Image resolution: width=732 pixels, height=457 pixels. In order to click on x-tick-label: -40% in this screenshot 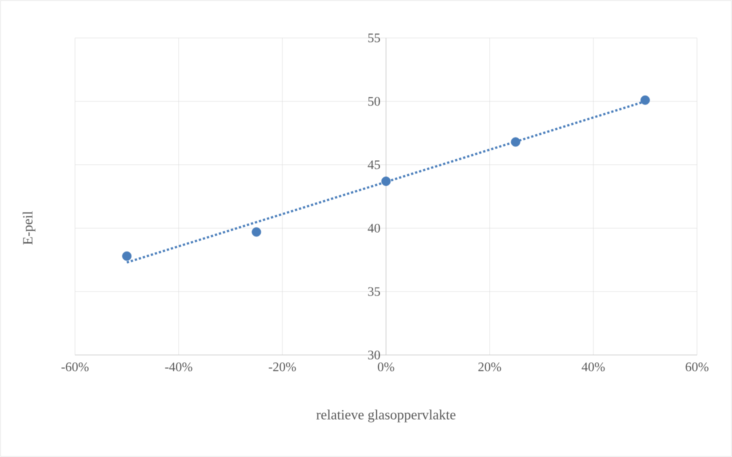, I will do `click(178, 367)`.